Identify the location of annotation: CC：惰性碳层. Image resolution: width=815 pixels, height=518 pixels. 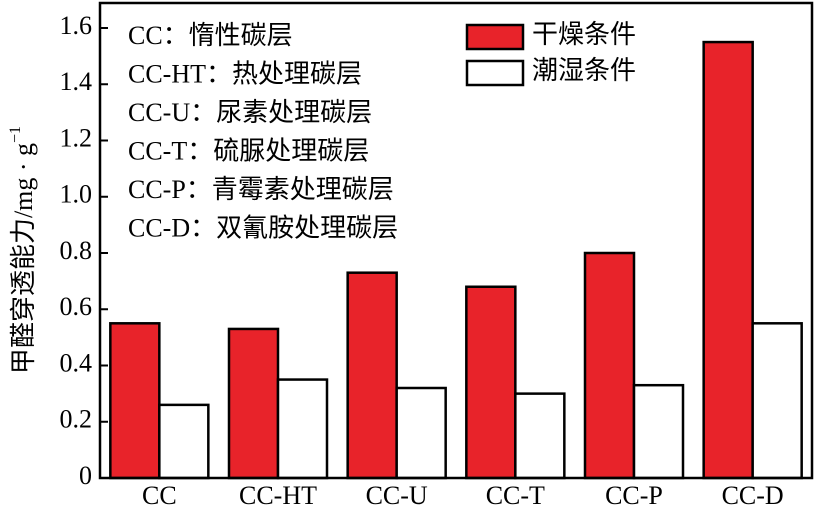
(210, 35).